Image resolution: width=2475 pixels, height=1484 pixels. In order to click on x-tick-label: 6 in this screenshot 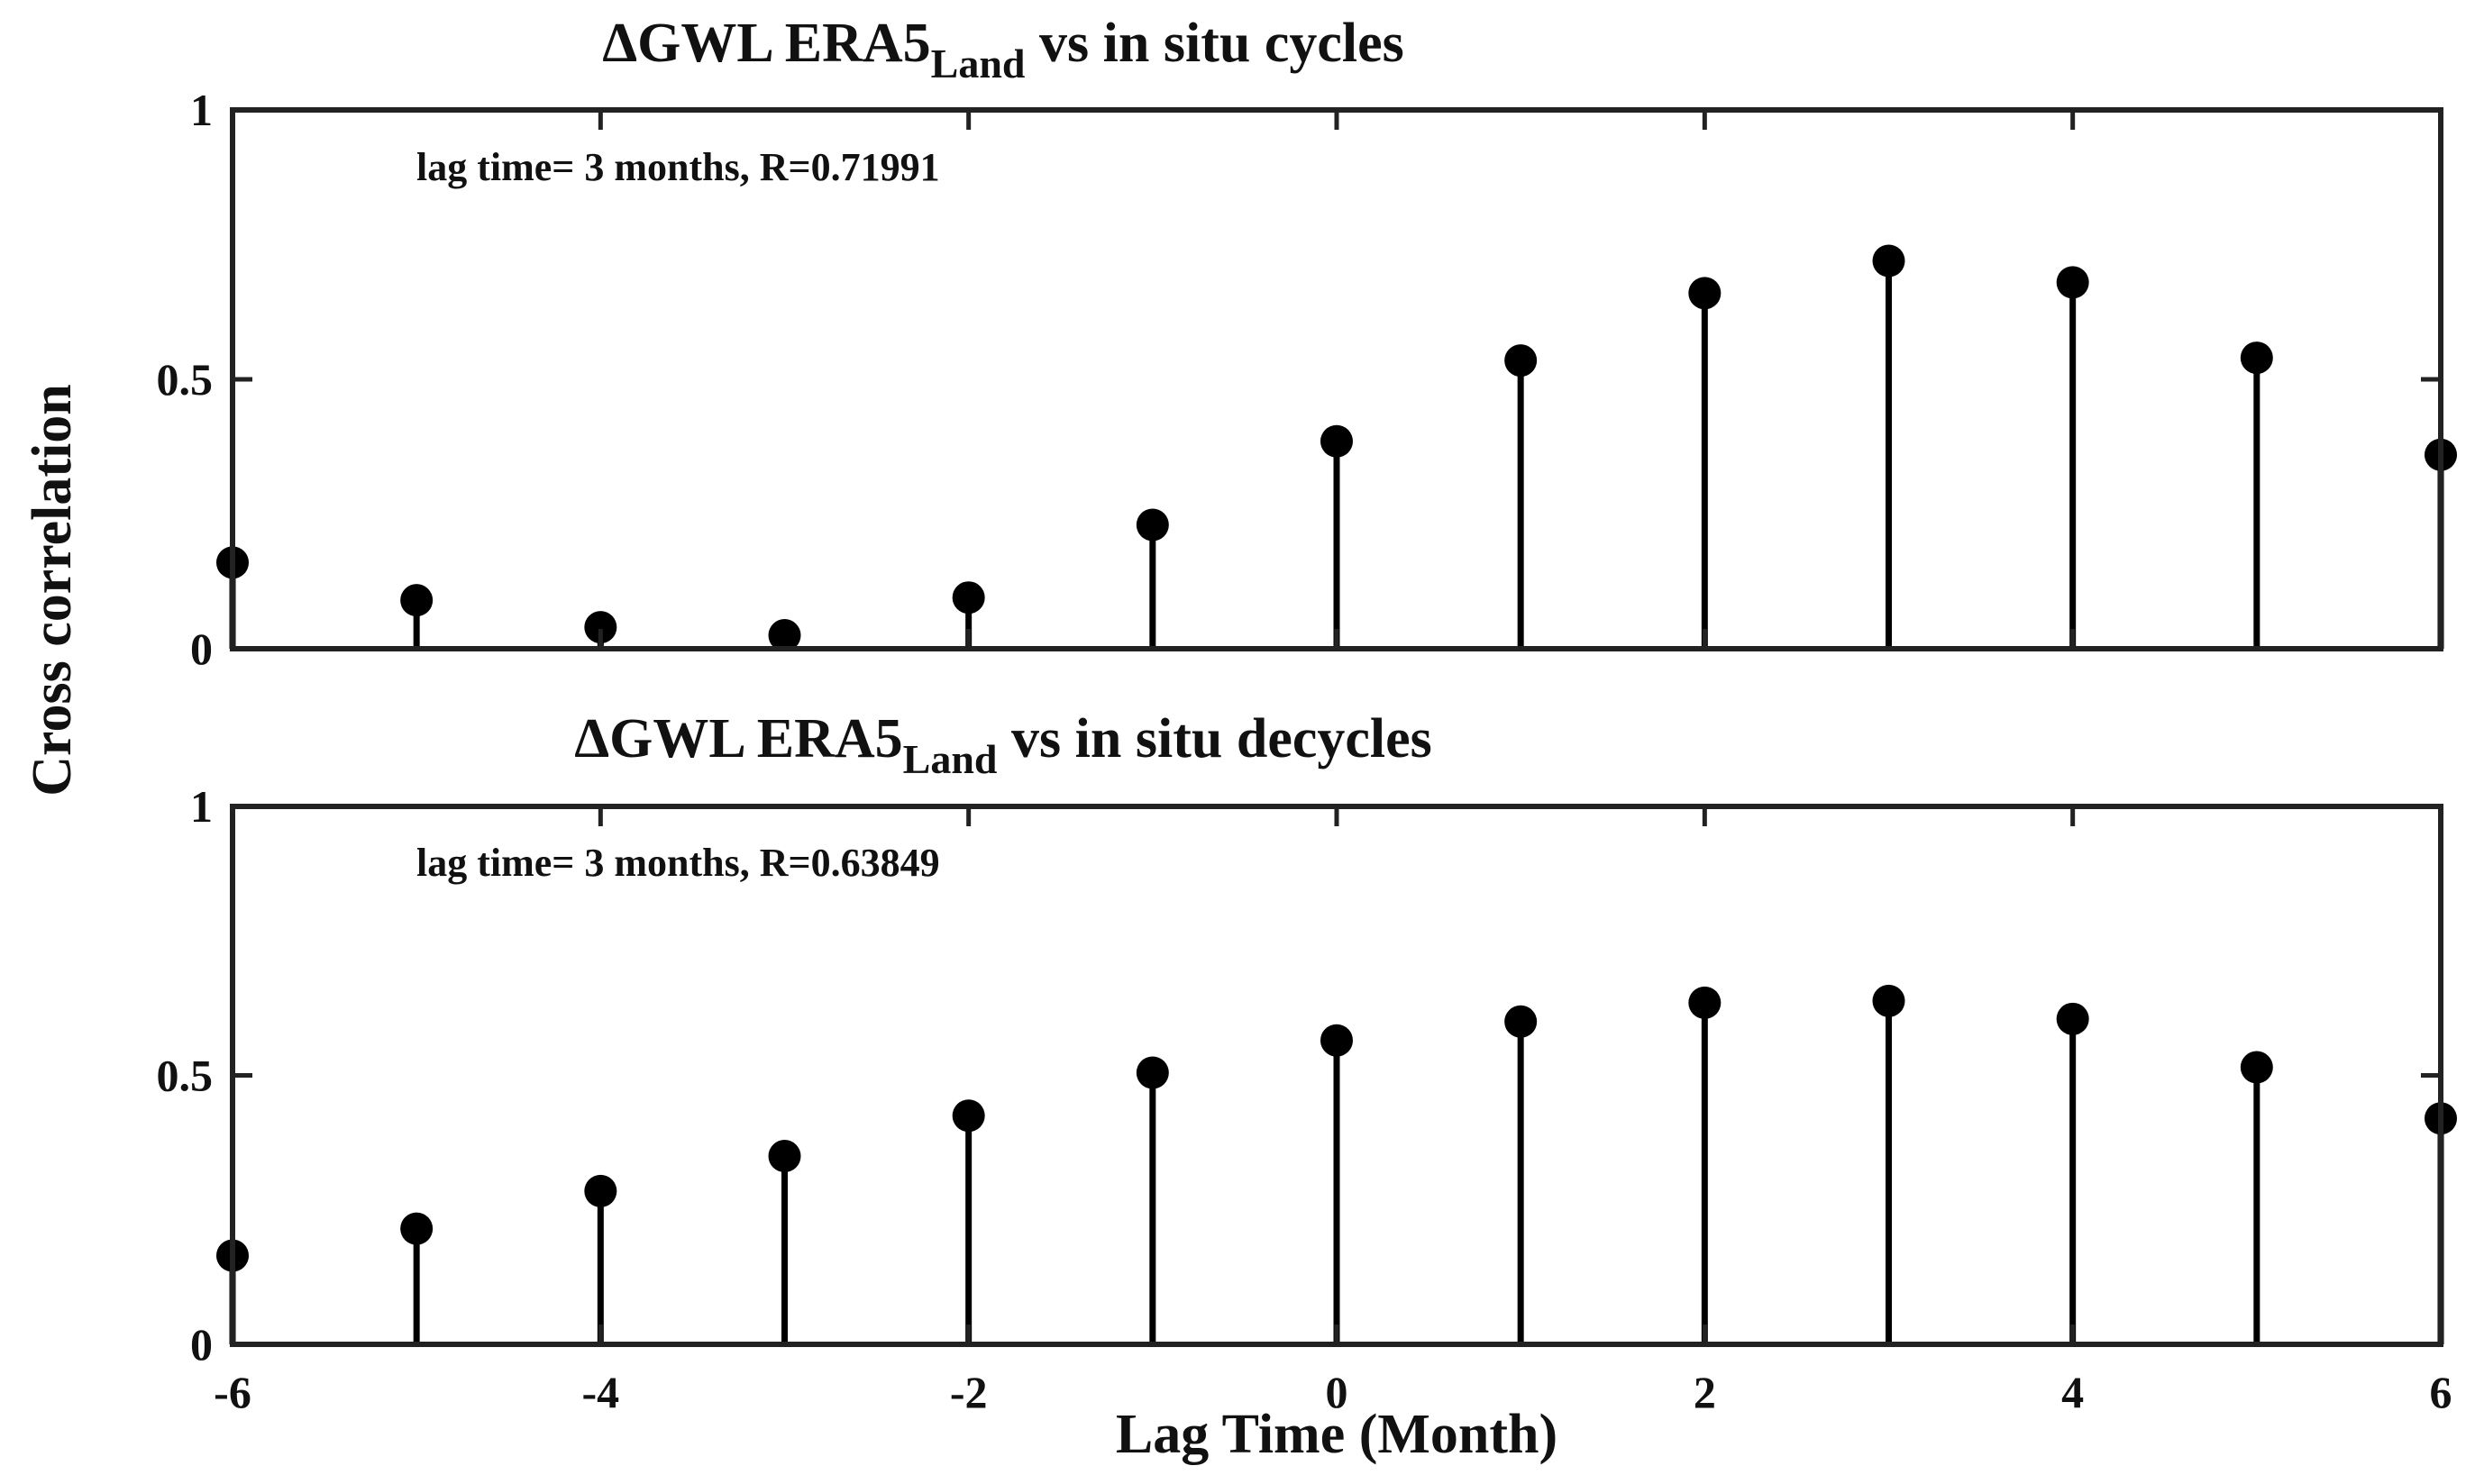, I will do `click(2441, 1392)`.